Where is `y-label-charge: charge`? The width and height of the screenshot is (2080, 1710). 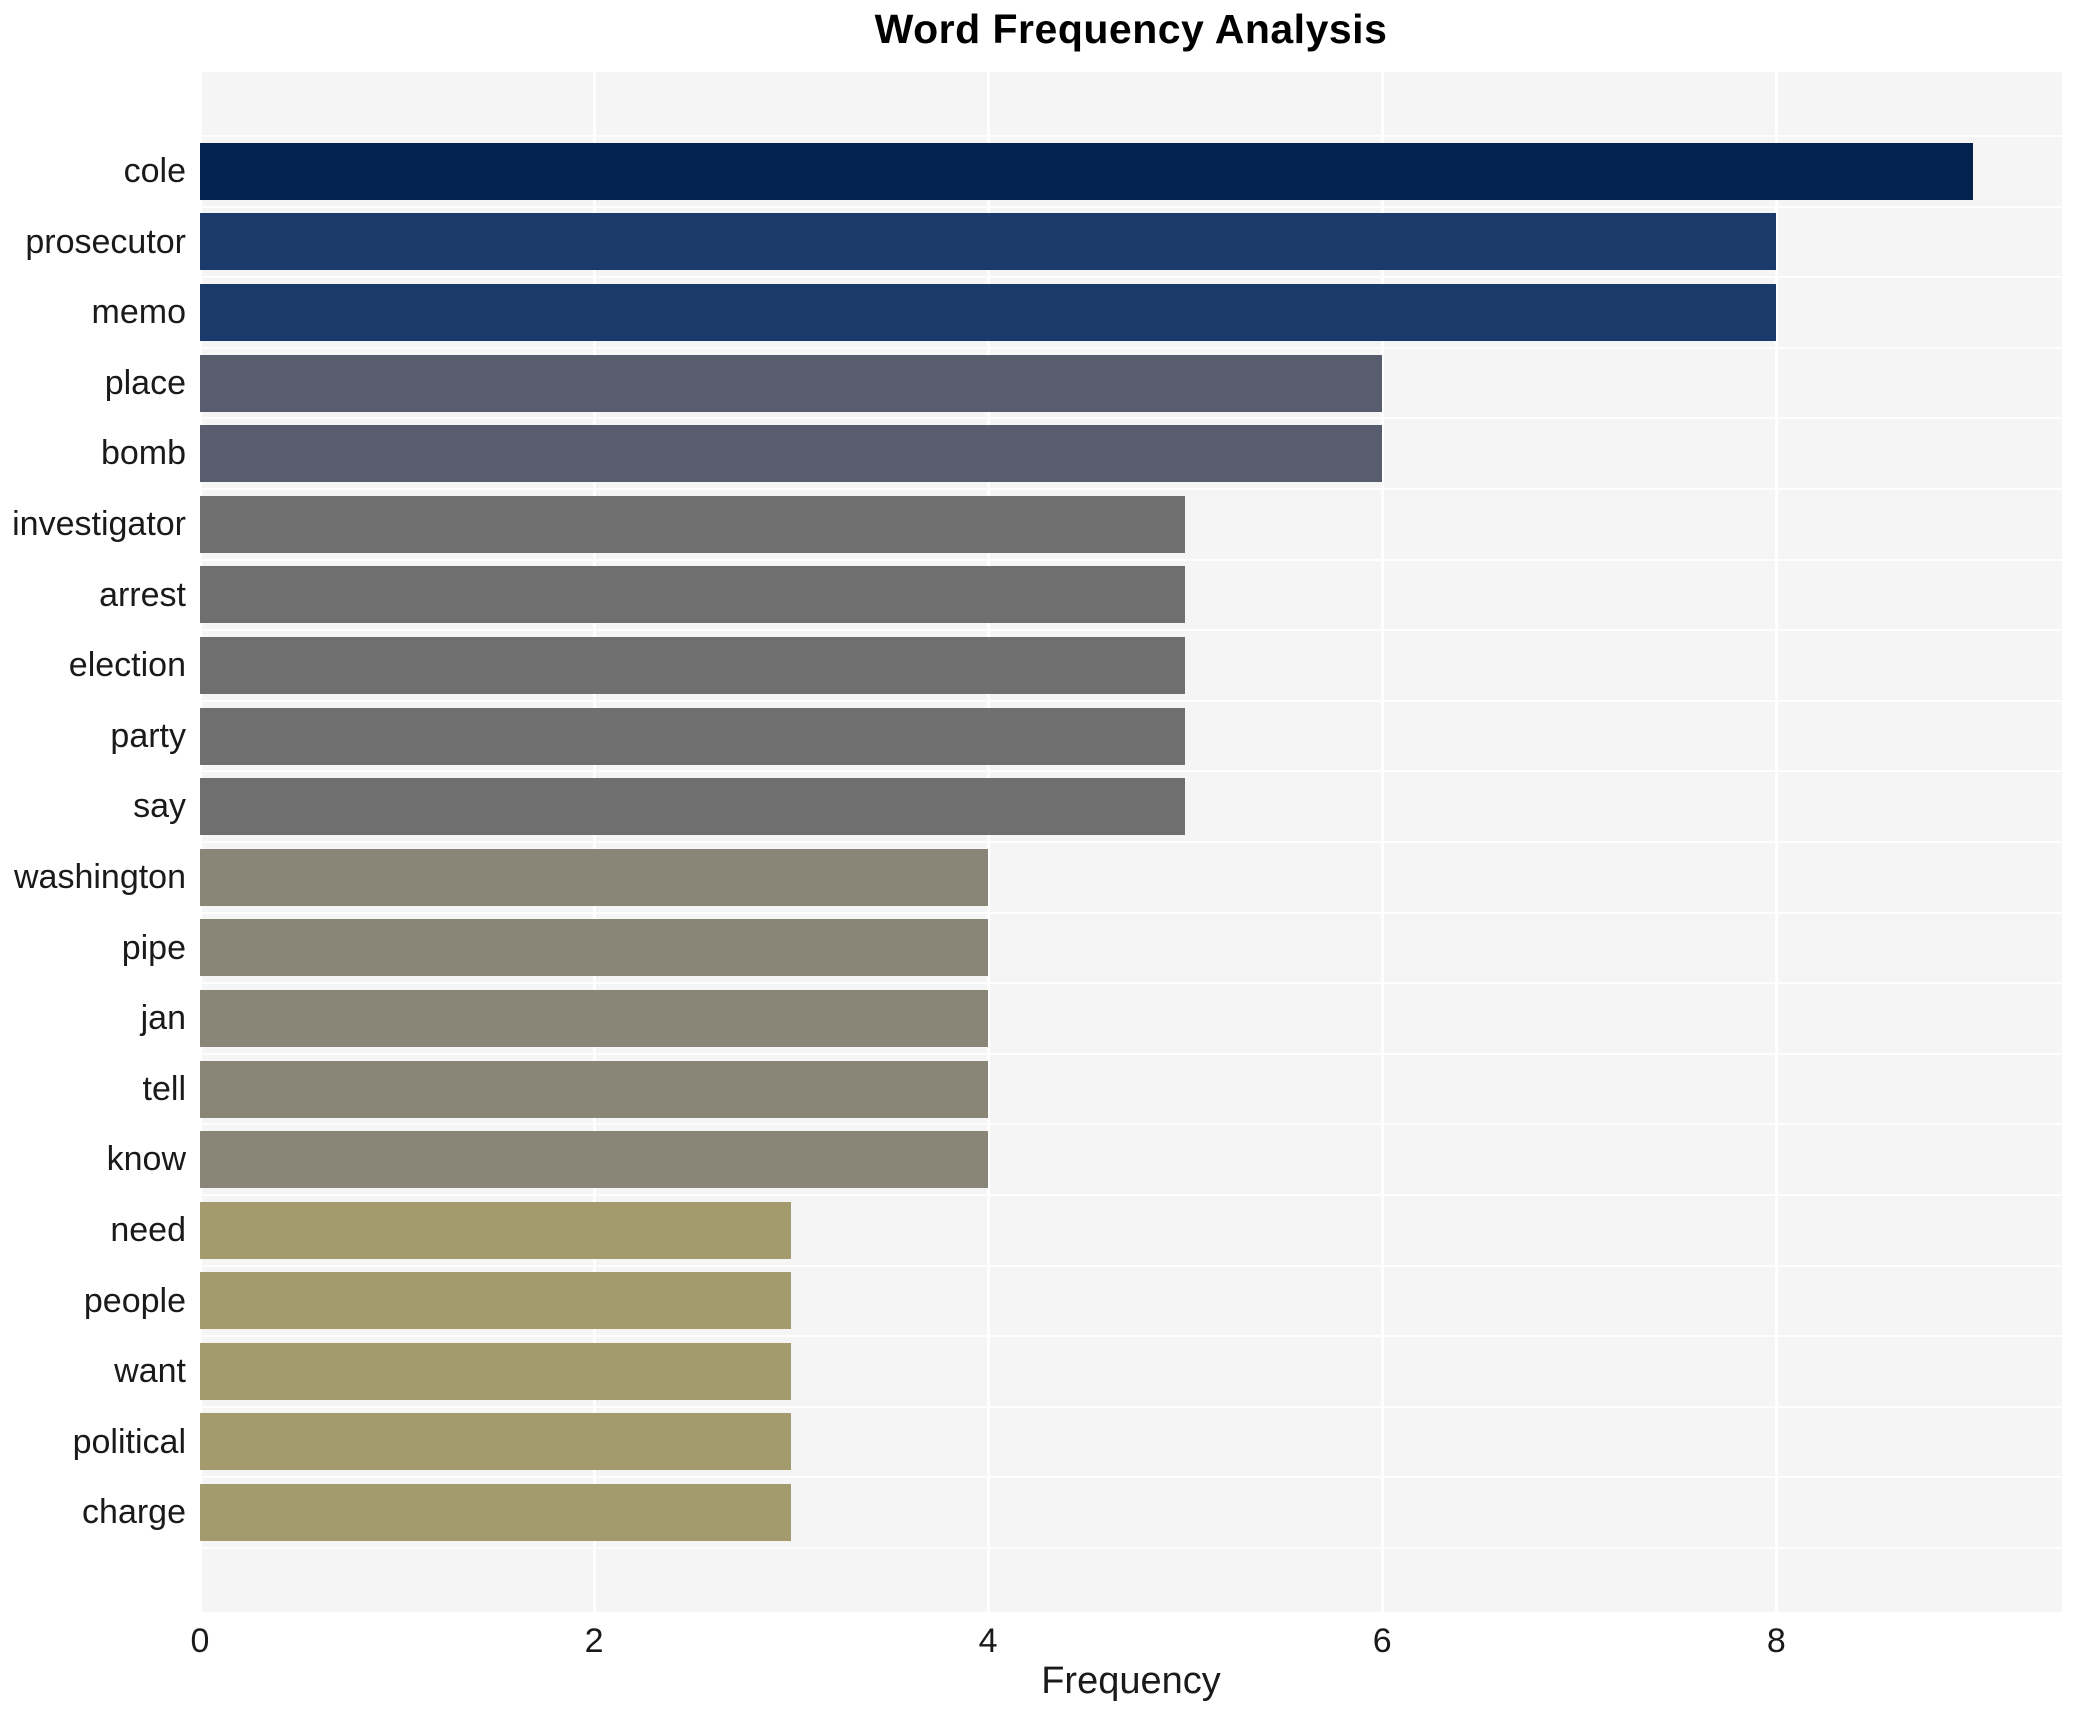
y-label-charge: charge is located at coordinates (134, 1512).